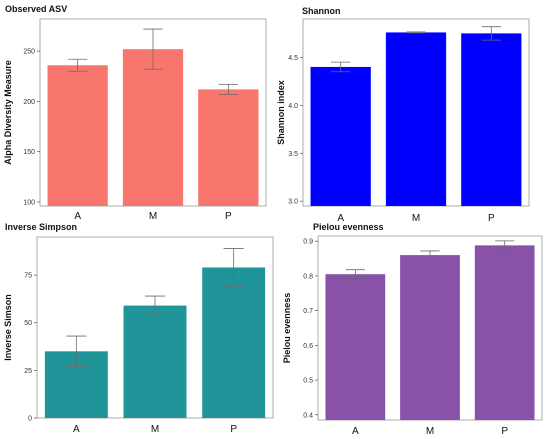 Image resolution: width=550 pixels, height=439 pixels. What do you see at coordinates (293, 58) in the screenshot?
I see `y-tick-label: 4.5` at bounding box center [293, 58].